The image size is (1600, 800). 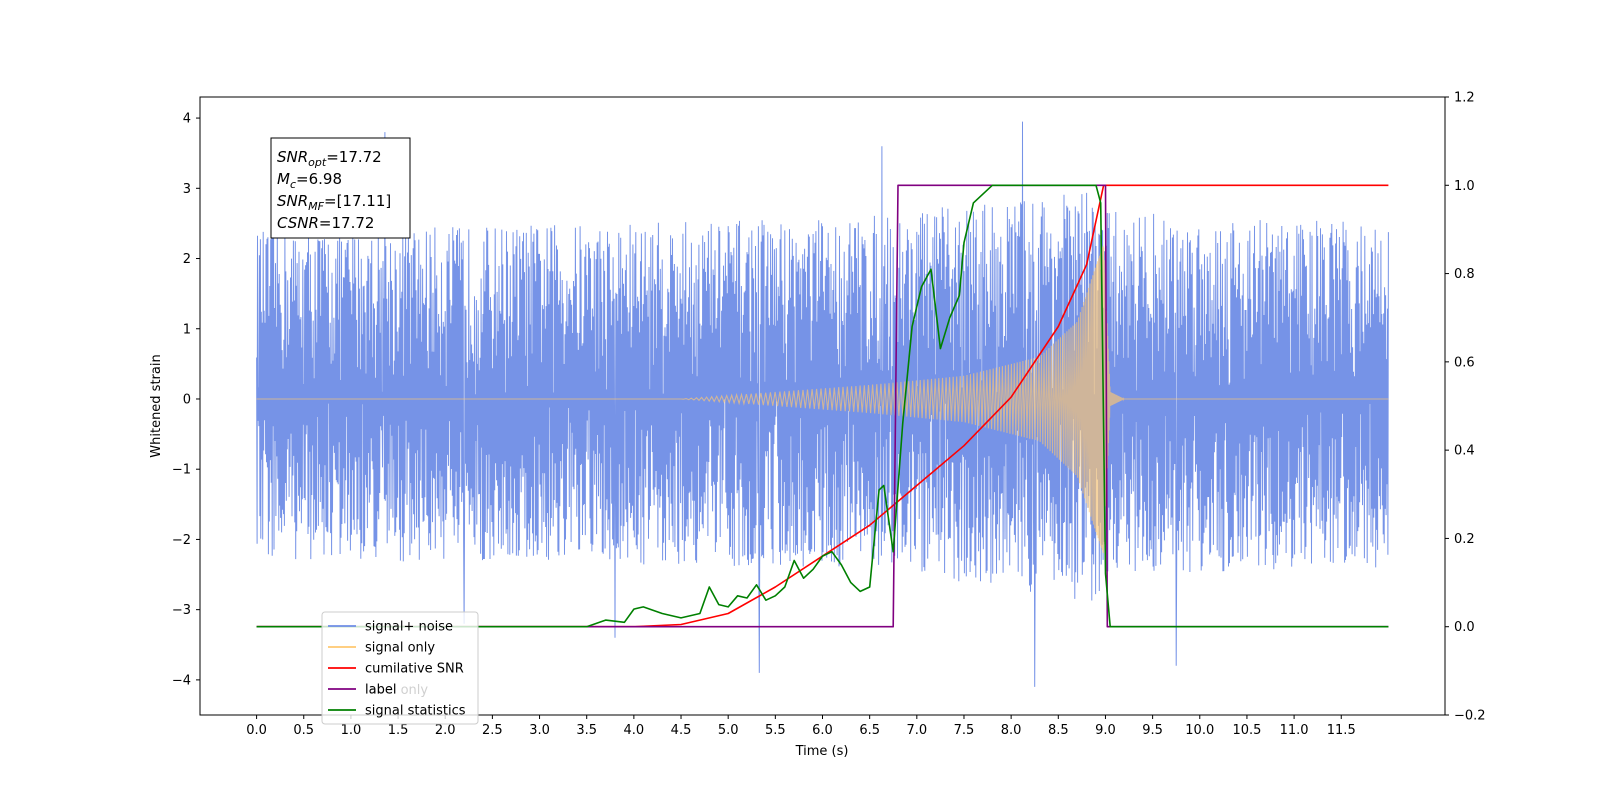 I want to click on y-right-tick-label: −0.2, so click(x=1470, y=716).